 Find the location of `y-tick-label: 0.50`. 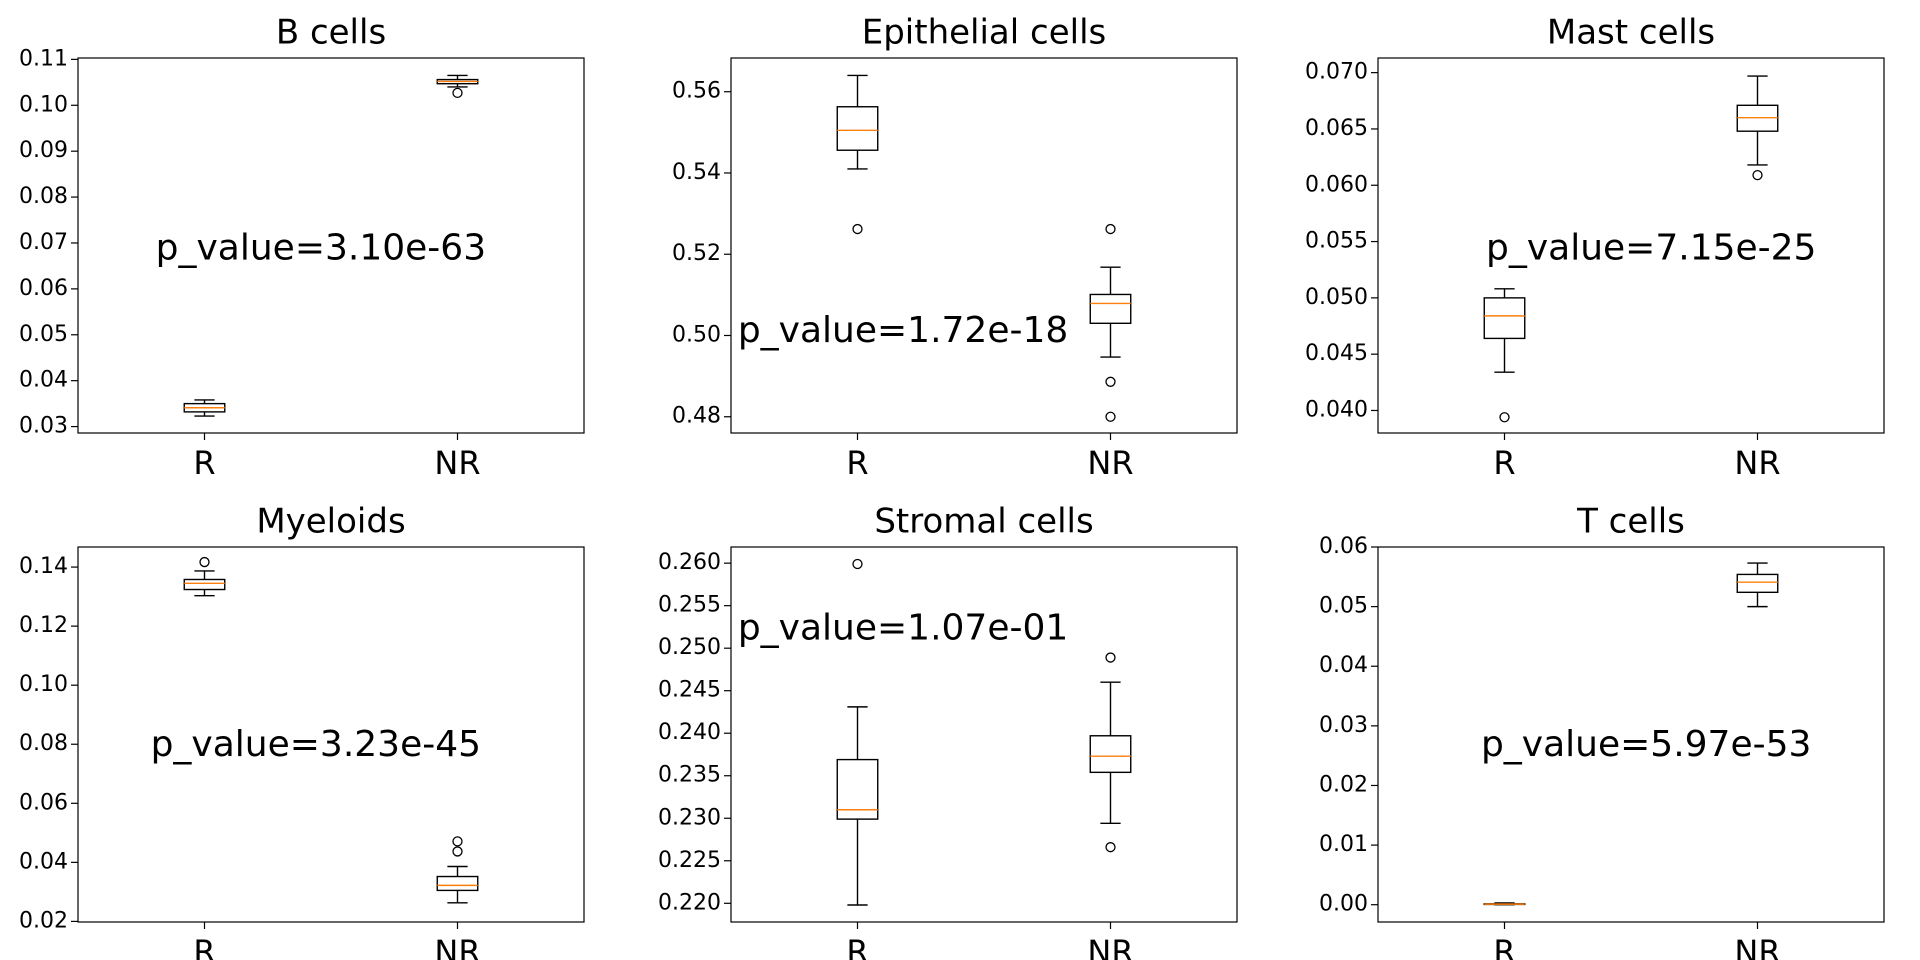

y-tick-label: 0.50 is located at coordinates (696, 334).